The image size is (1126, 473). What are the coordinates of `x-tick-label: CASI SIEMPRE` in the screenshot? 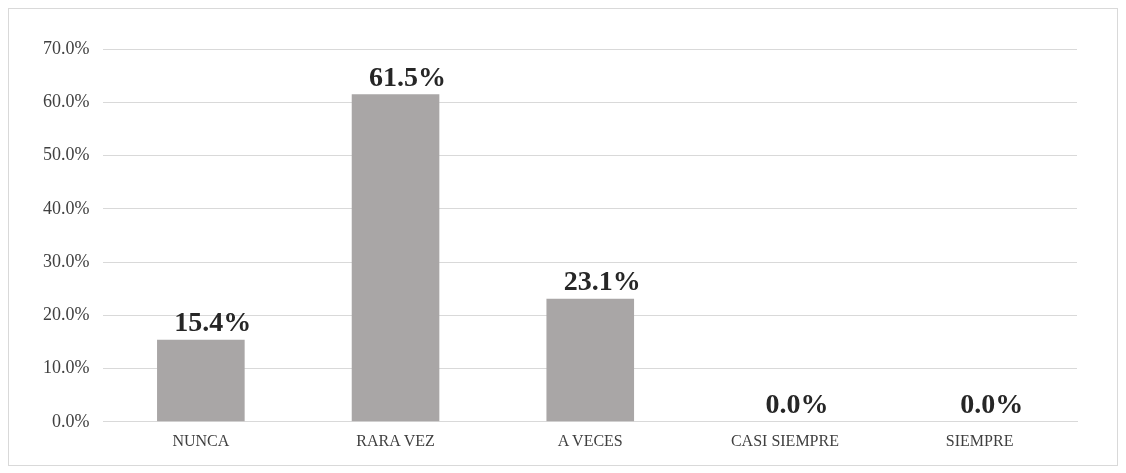 It's located at (784, 440).